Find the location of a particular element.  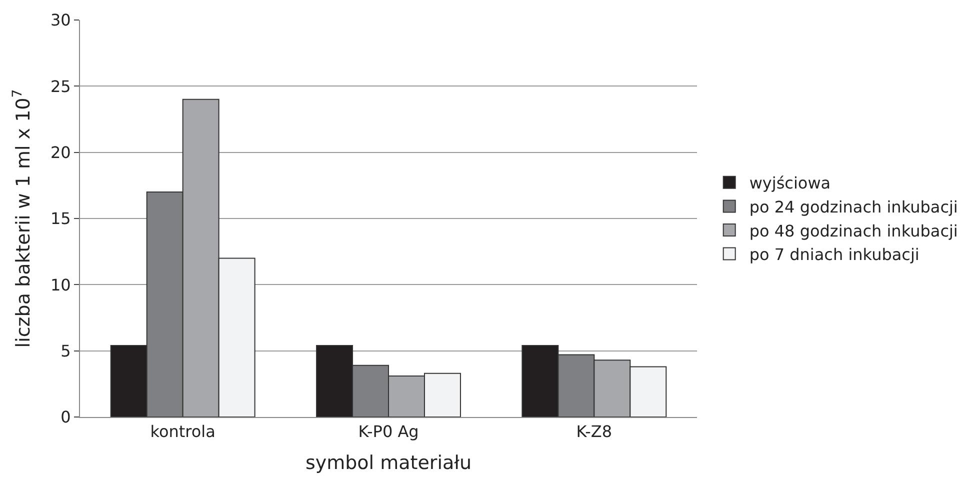

y-tick-label: 0 is located at coordinates (65, 417).